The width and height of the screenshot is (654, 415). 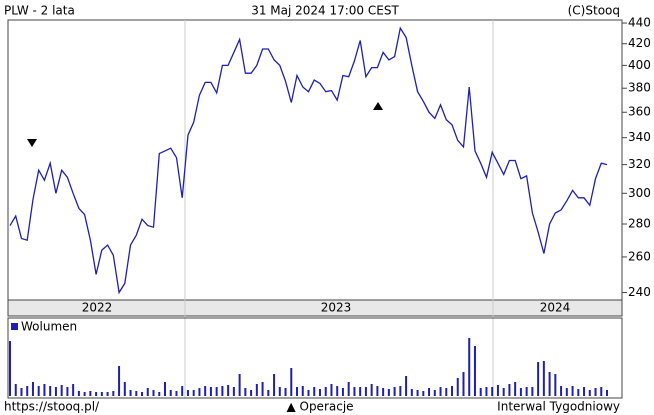 What do you see at coordinates (639, 112) in the screenshot?
I see `y-tick-label: 360` at bounding box center [639, 112].